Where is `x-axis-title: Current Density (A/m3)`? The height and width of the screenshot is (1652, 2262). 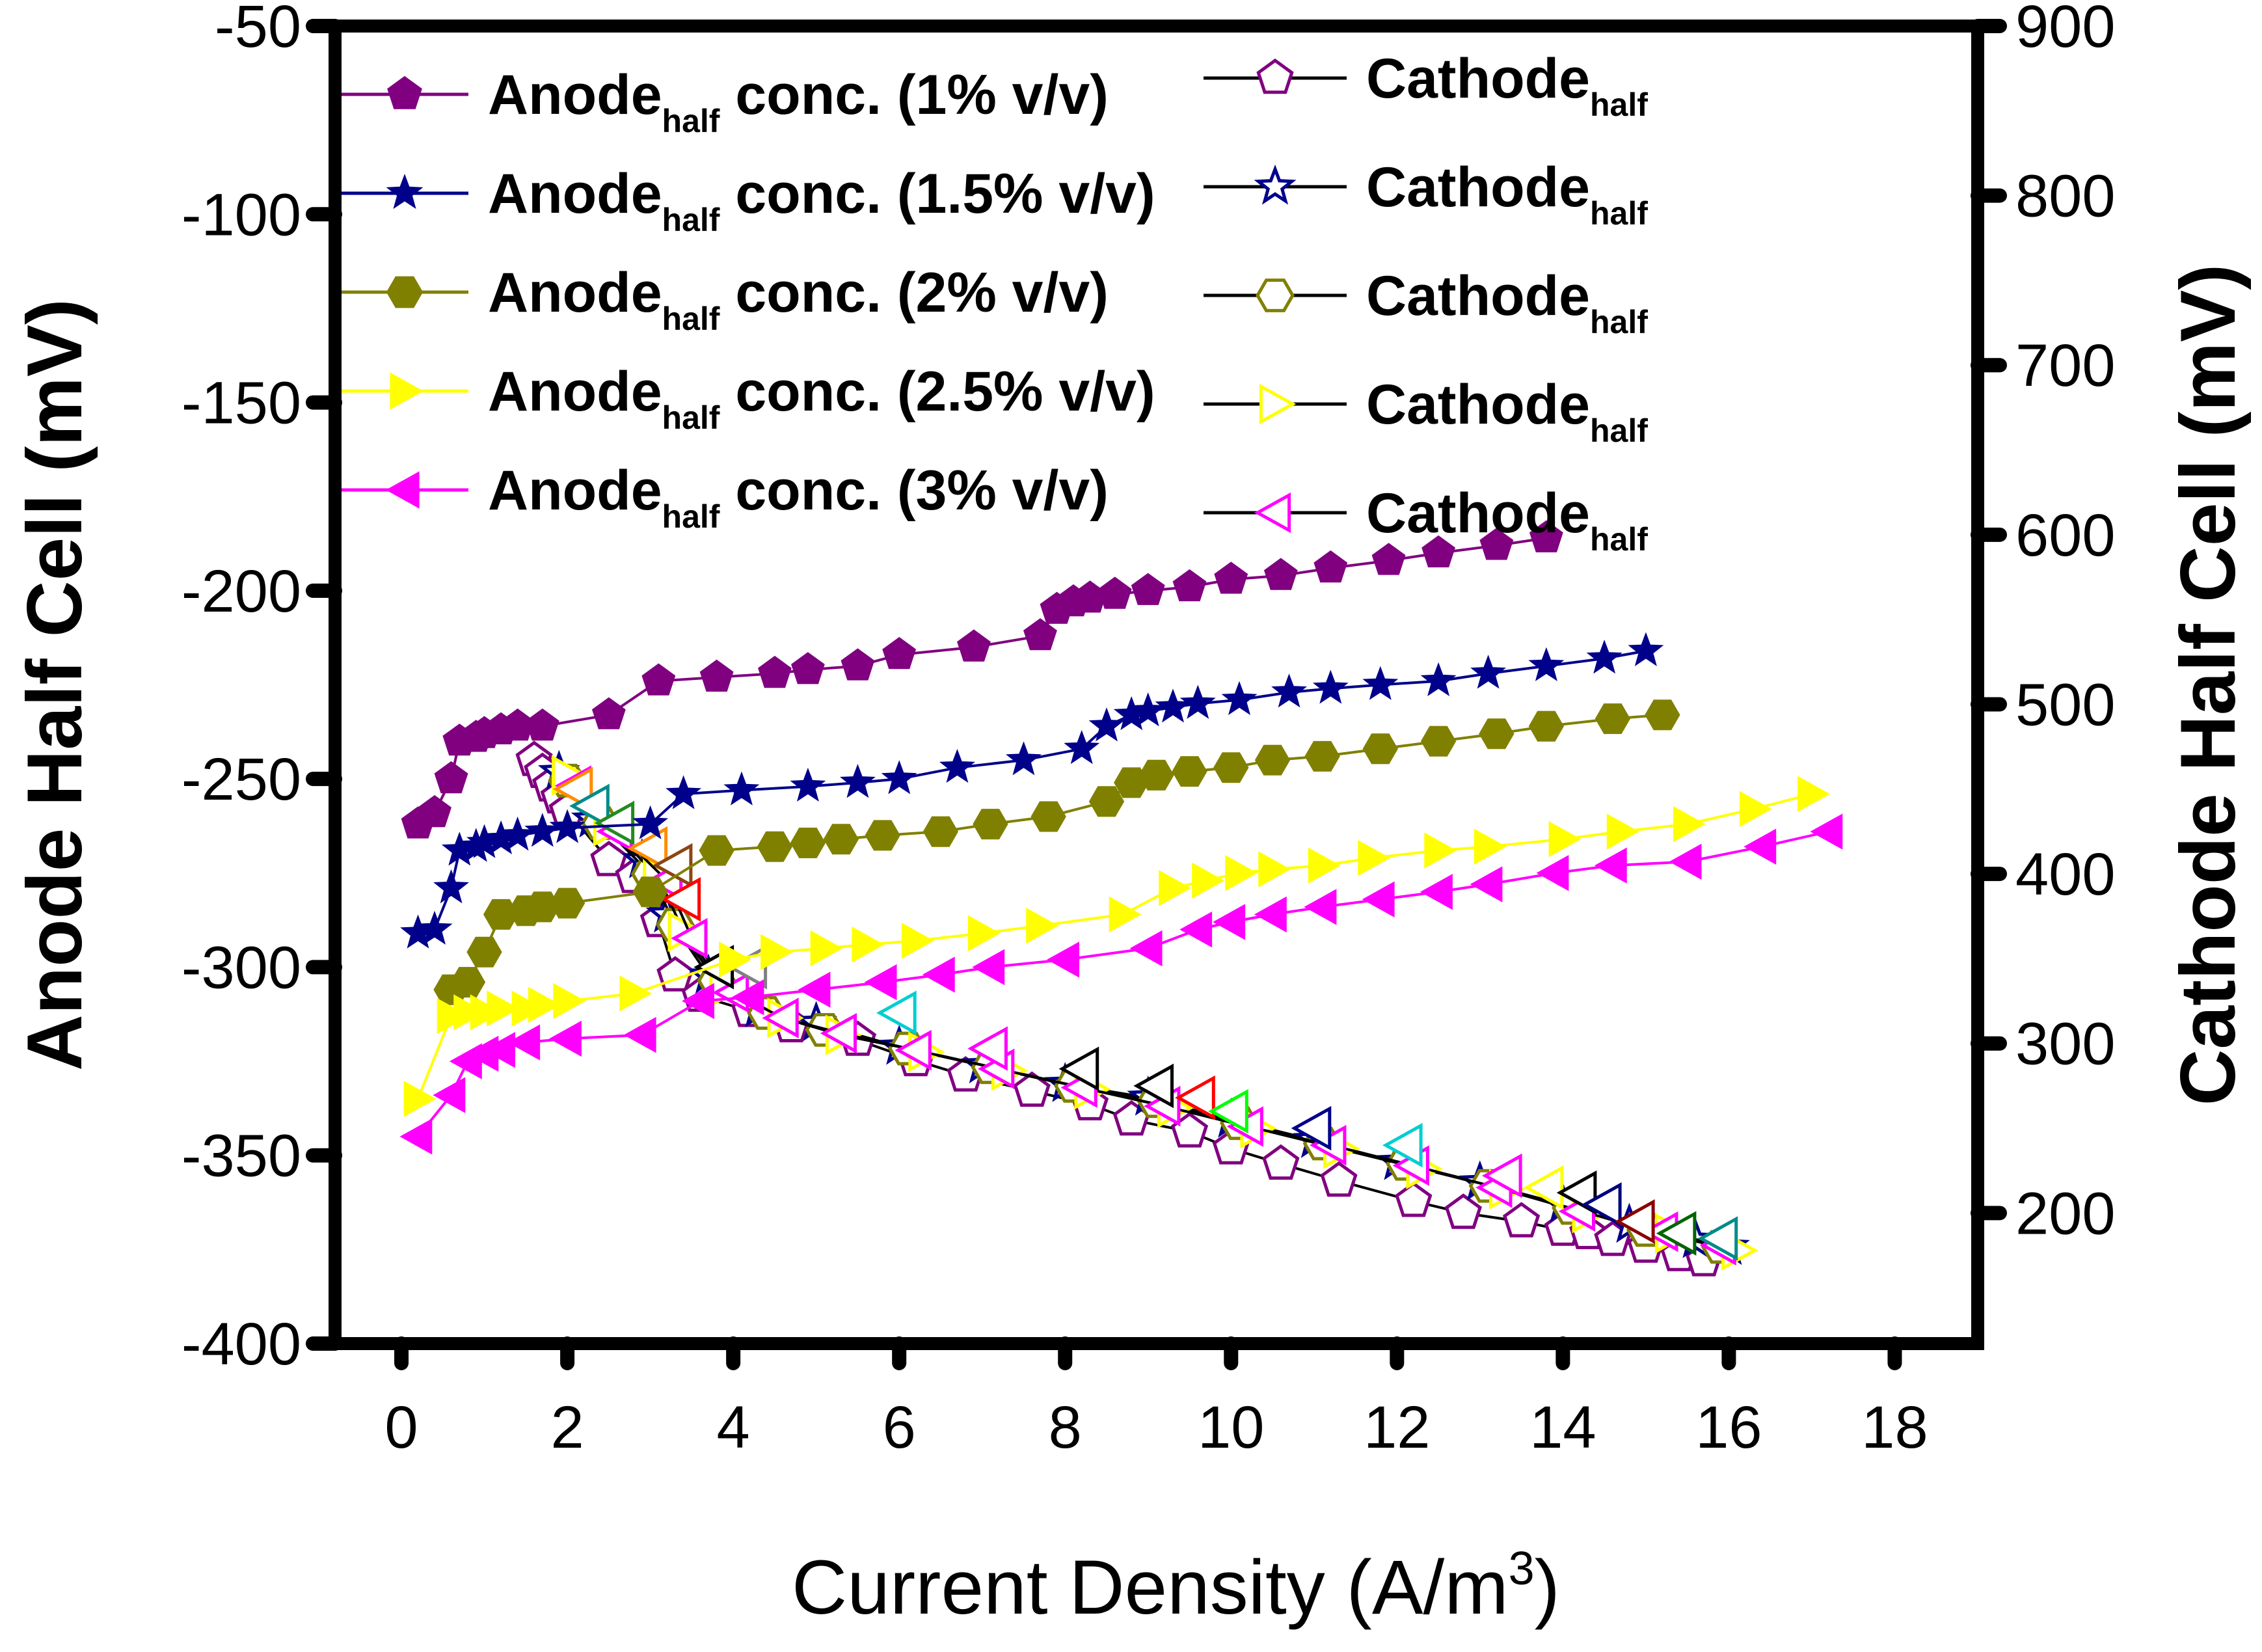
x-axis-title: Current Density (A/m3) is located at coordinates (1176, 1587).